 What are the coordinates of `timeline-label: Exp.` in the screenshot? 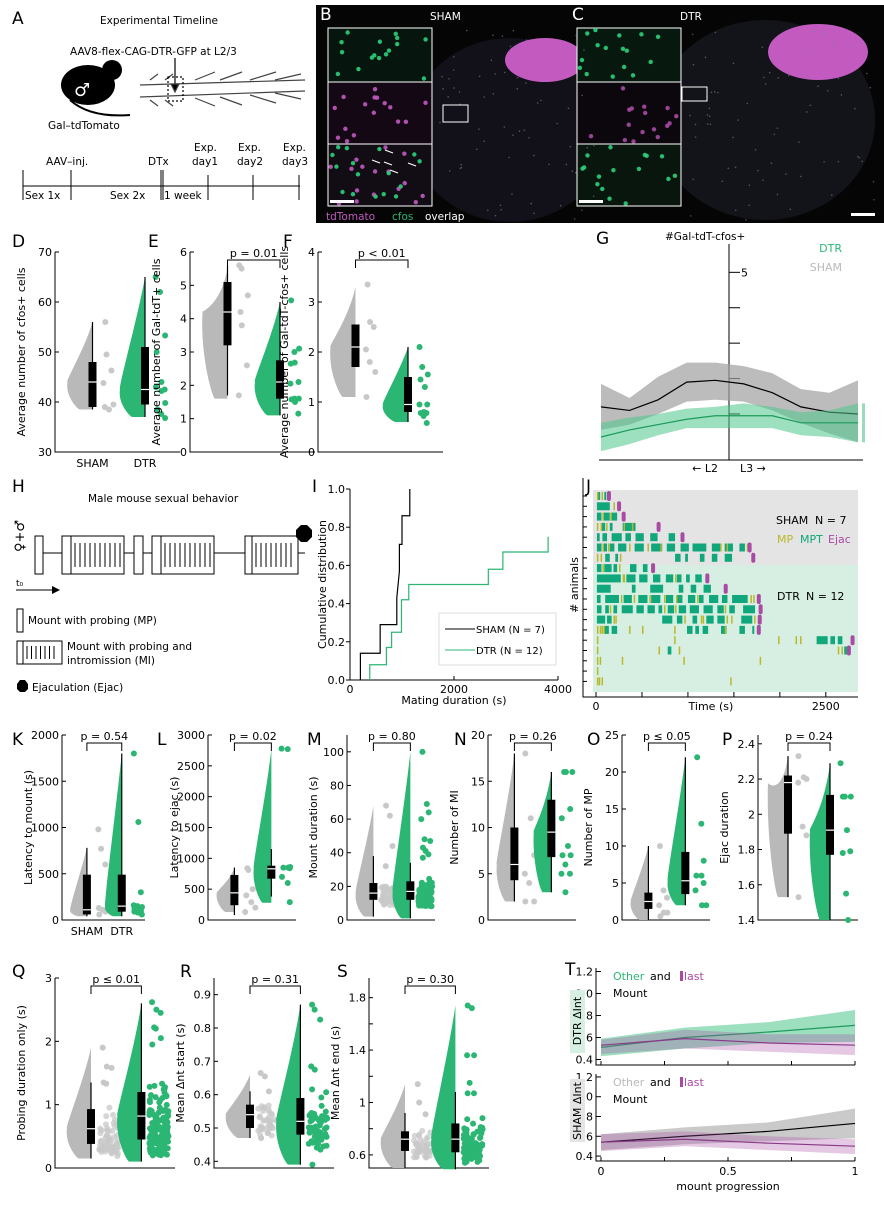 It's located at (294, 148).